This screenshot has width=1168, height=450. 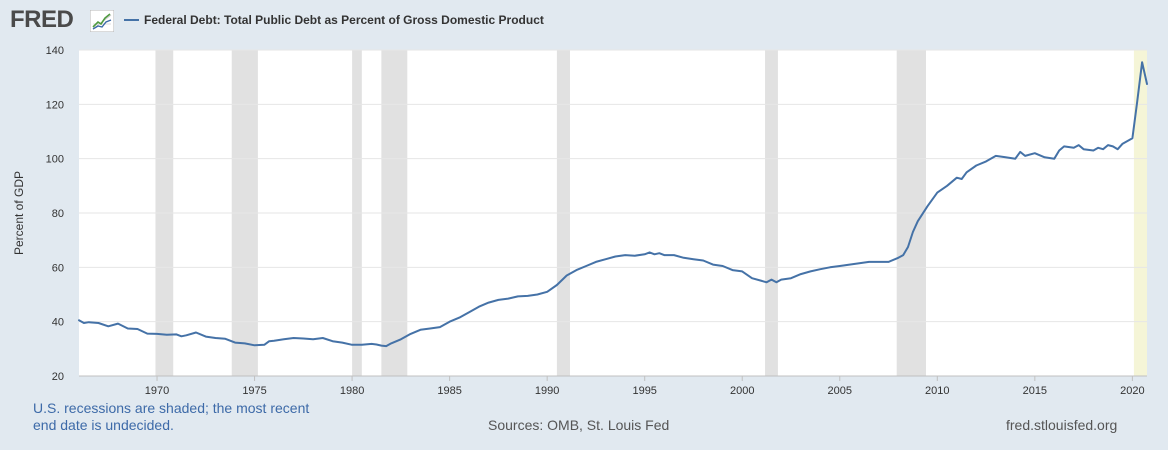 I want to click on y-tick-label: 100, so click(x=55, y=160).